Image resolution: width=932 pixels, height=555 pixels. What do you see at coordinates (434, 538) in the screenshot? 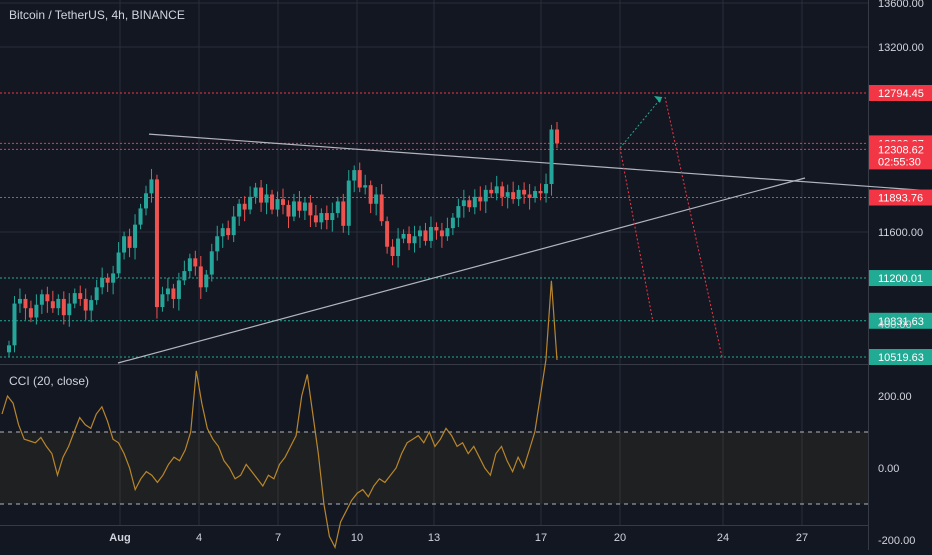
I see `time-tick-label: 13` at bounding box center [434, 538].